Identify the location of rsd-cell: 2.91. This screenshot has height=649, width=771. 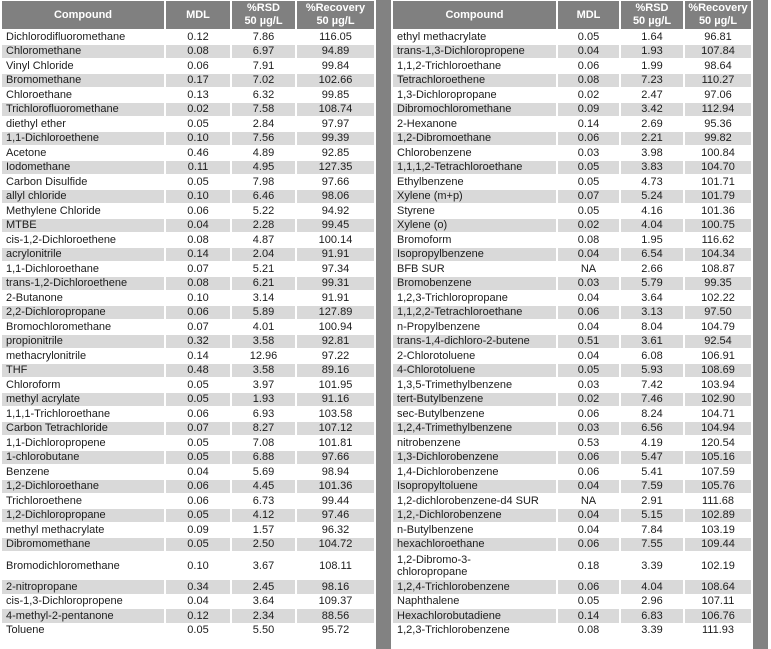
(652, 501).